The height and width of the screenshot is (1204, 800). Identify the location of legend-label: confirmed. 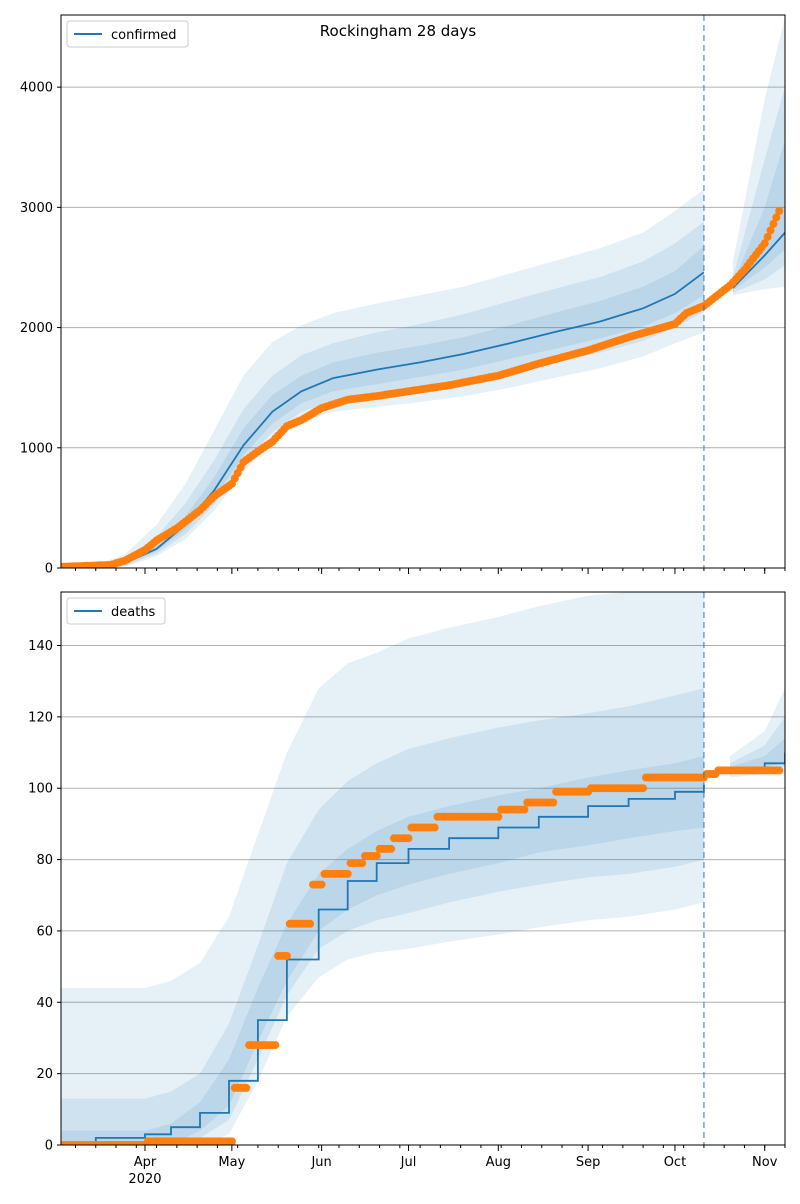
(144, 35).